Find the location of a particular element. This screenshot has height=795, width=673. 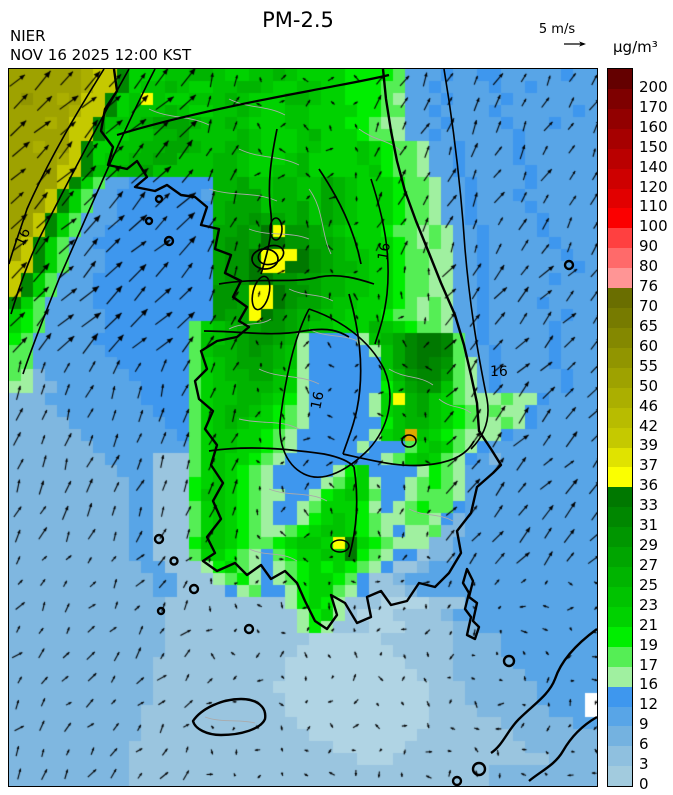

page-title: PM-2.5 is located at coordinates (298, 20).